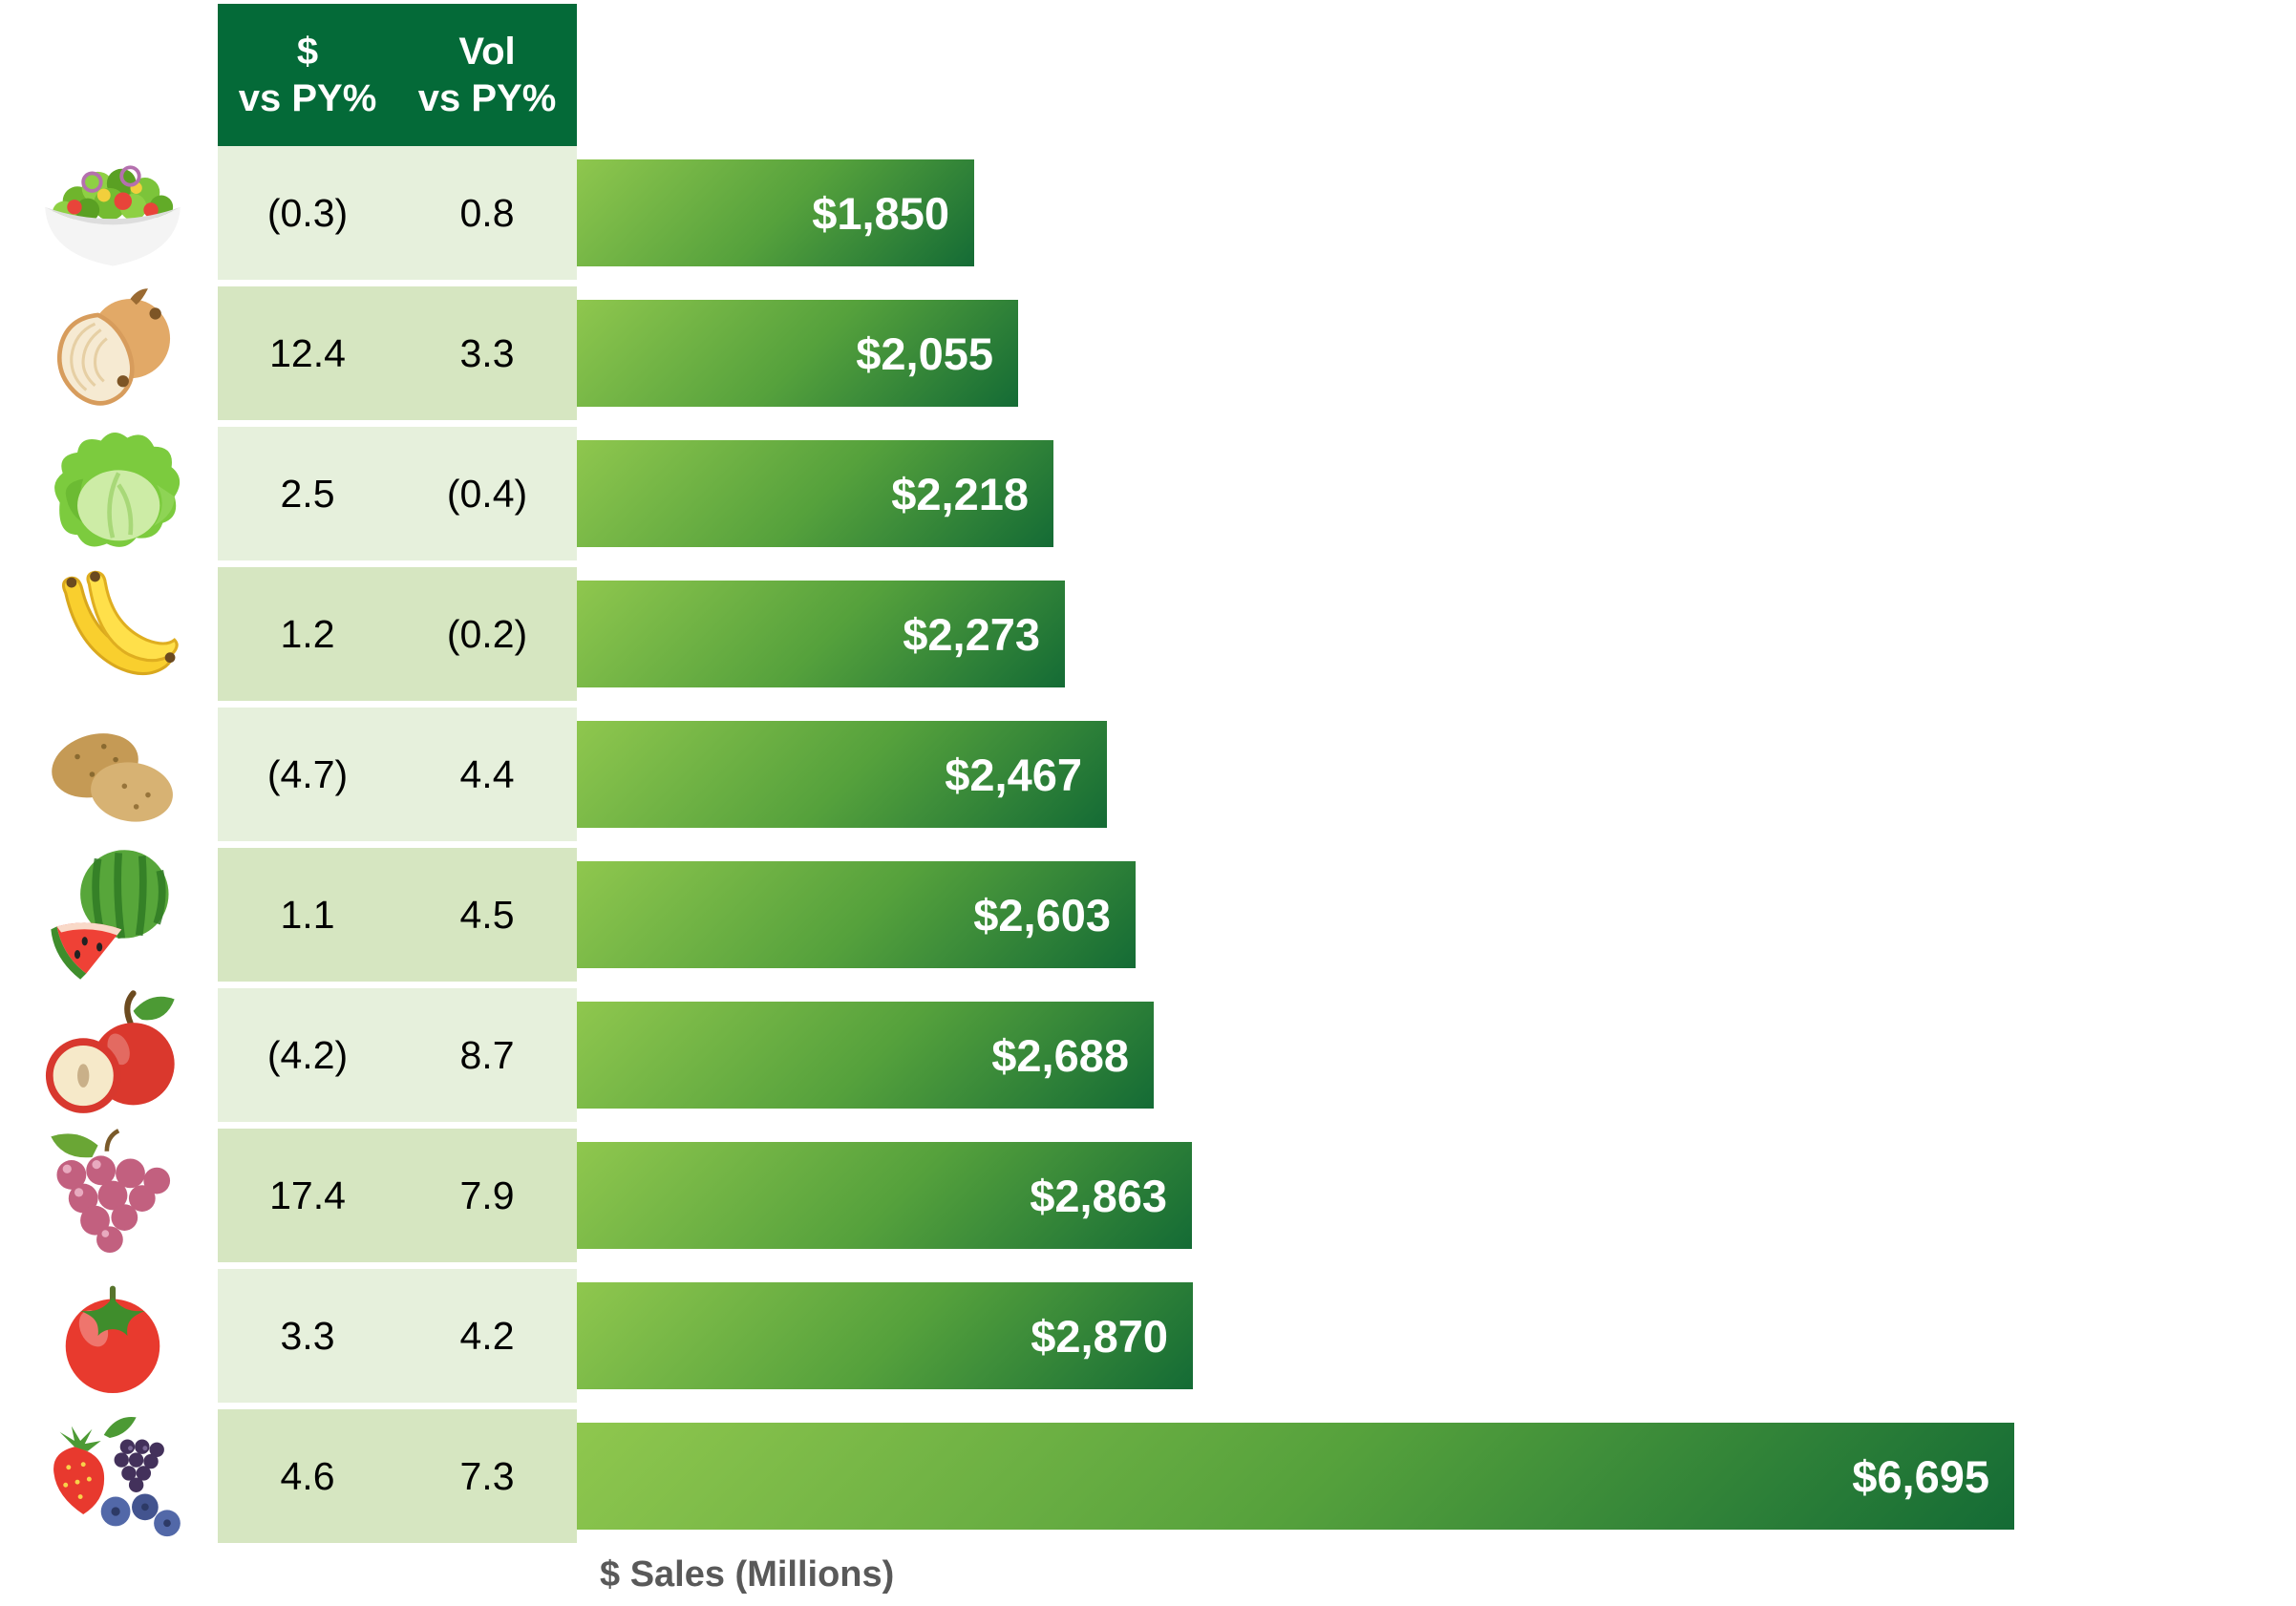 Image resolution: width=2296 pixels, height=1606 pixels. I want to click on vol-vs-py-value: (0.4), so click(487, 493).